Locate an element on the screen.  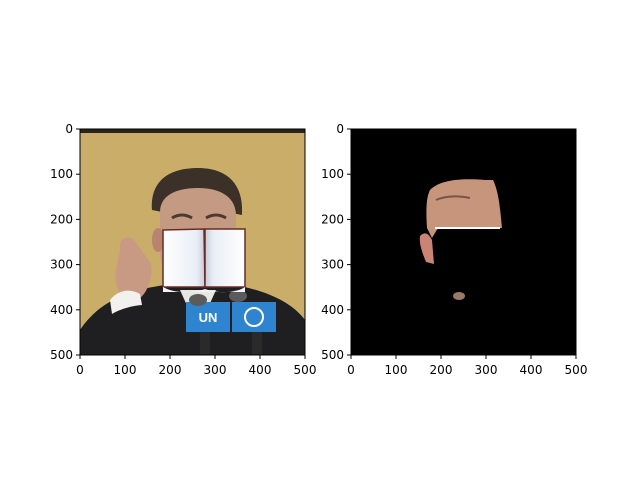
mask-forehead-region is located at coordinates (464, 208).